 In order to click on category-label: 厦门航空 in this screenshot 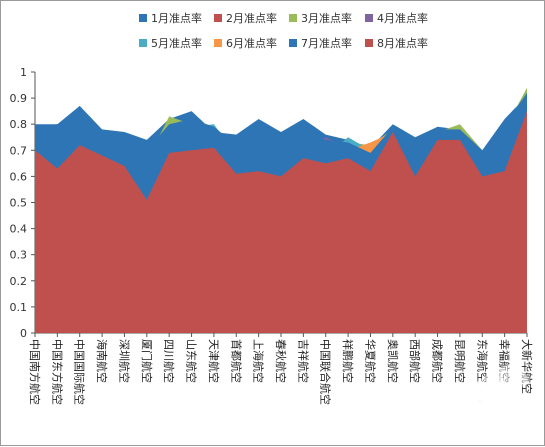, I will do `click(147, 361)`.